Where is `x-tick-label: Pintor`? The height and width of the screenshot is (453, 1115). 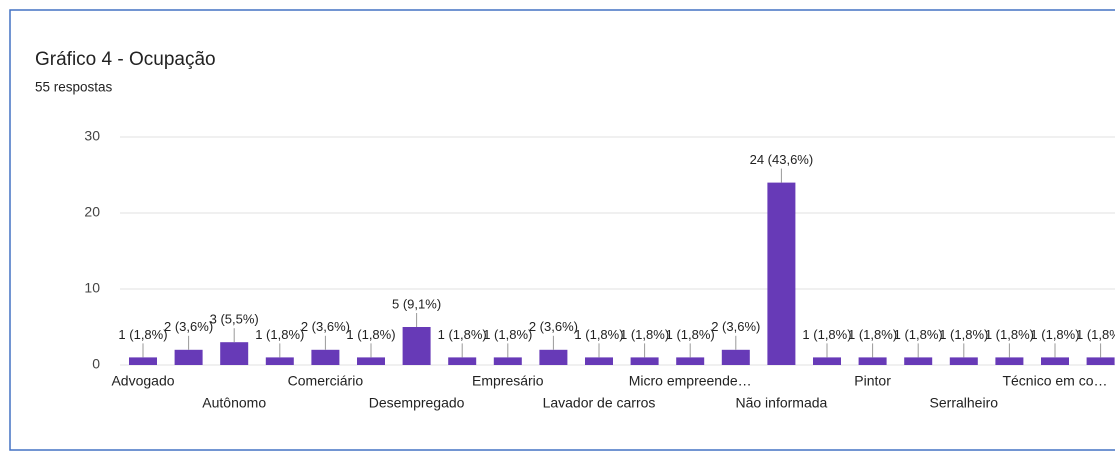
x-tick-label: Pintor is located at coordinates (872, 381).